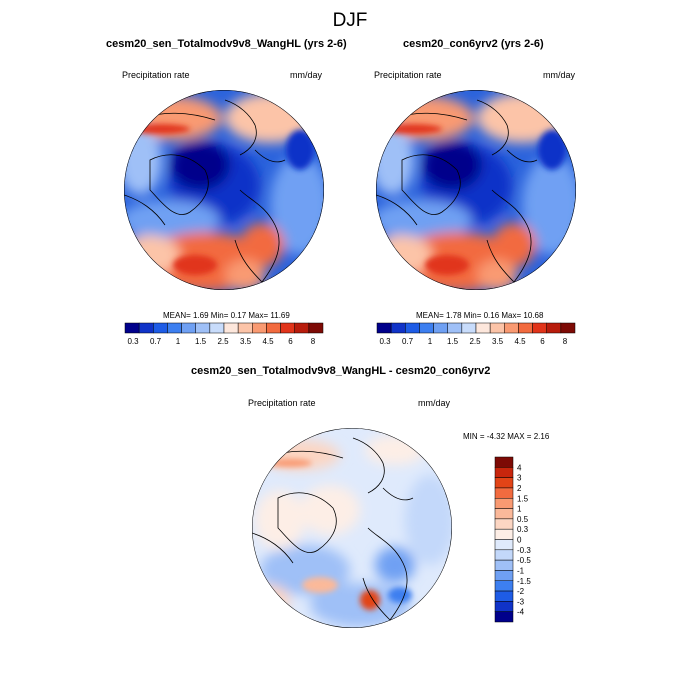 The height and width of the screenshot is (700, 700). What do you see at coordinates (306, 75) in the screenshot?
I see `panel1-units: mm/day` at bounding box center [306, 75].